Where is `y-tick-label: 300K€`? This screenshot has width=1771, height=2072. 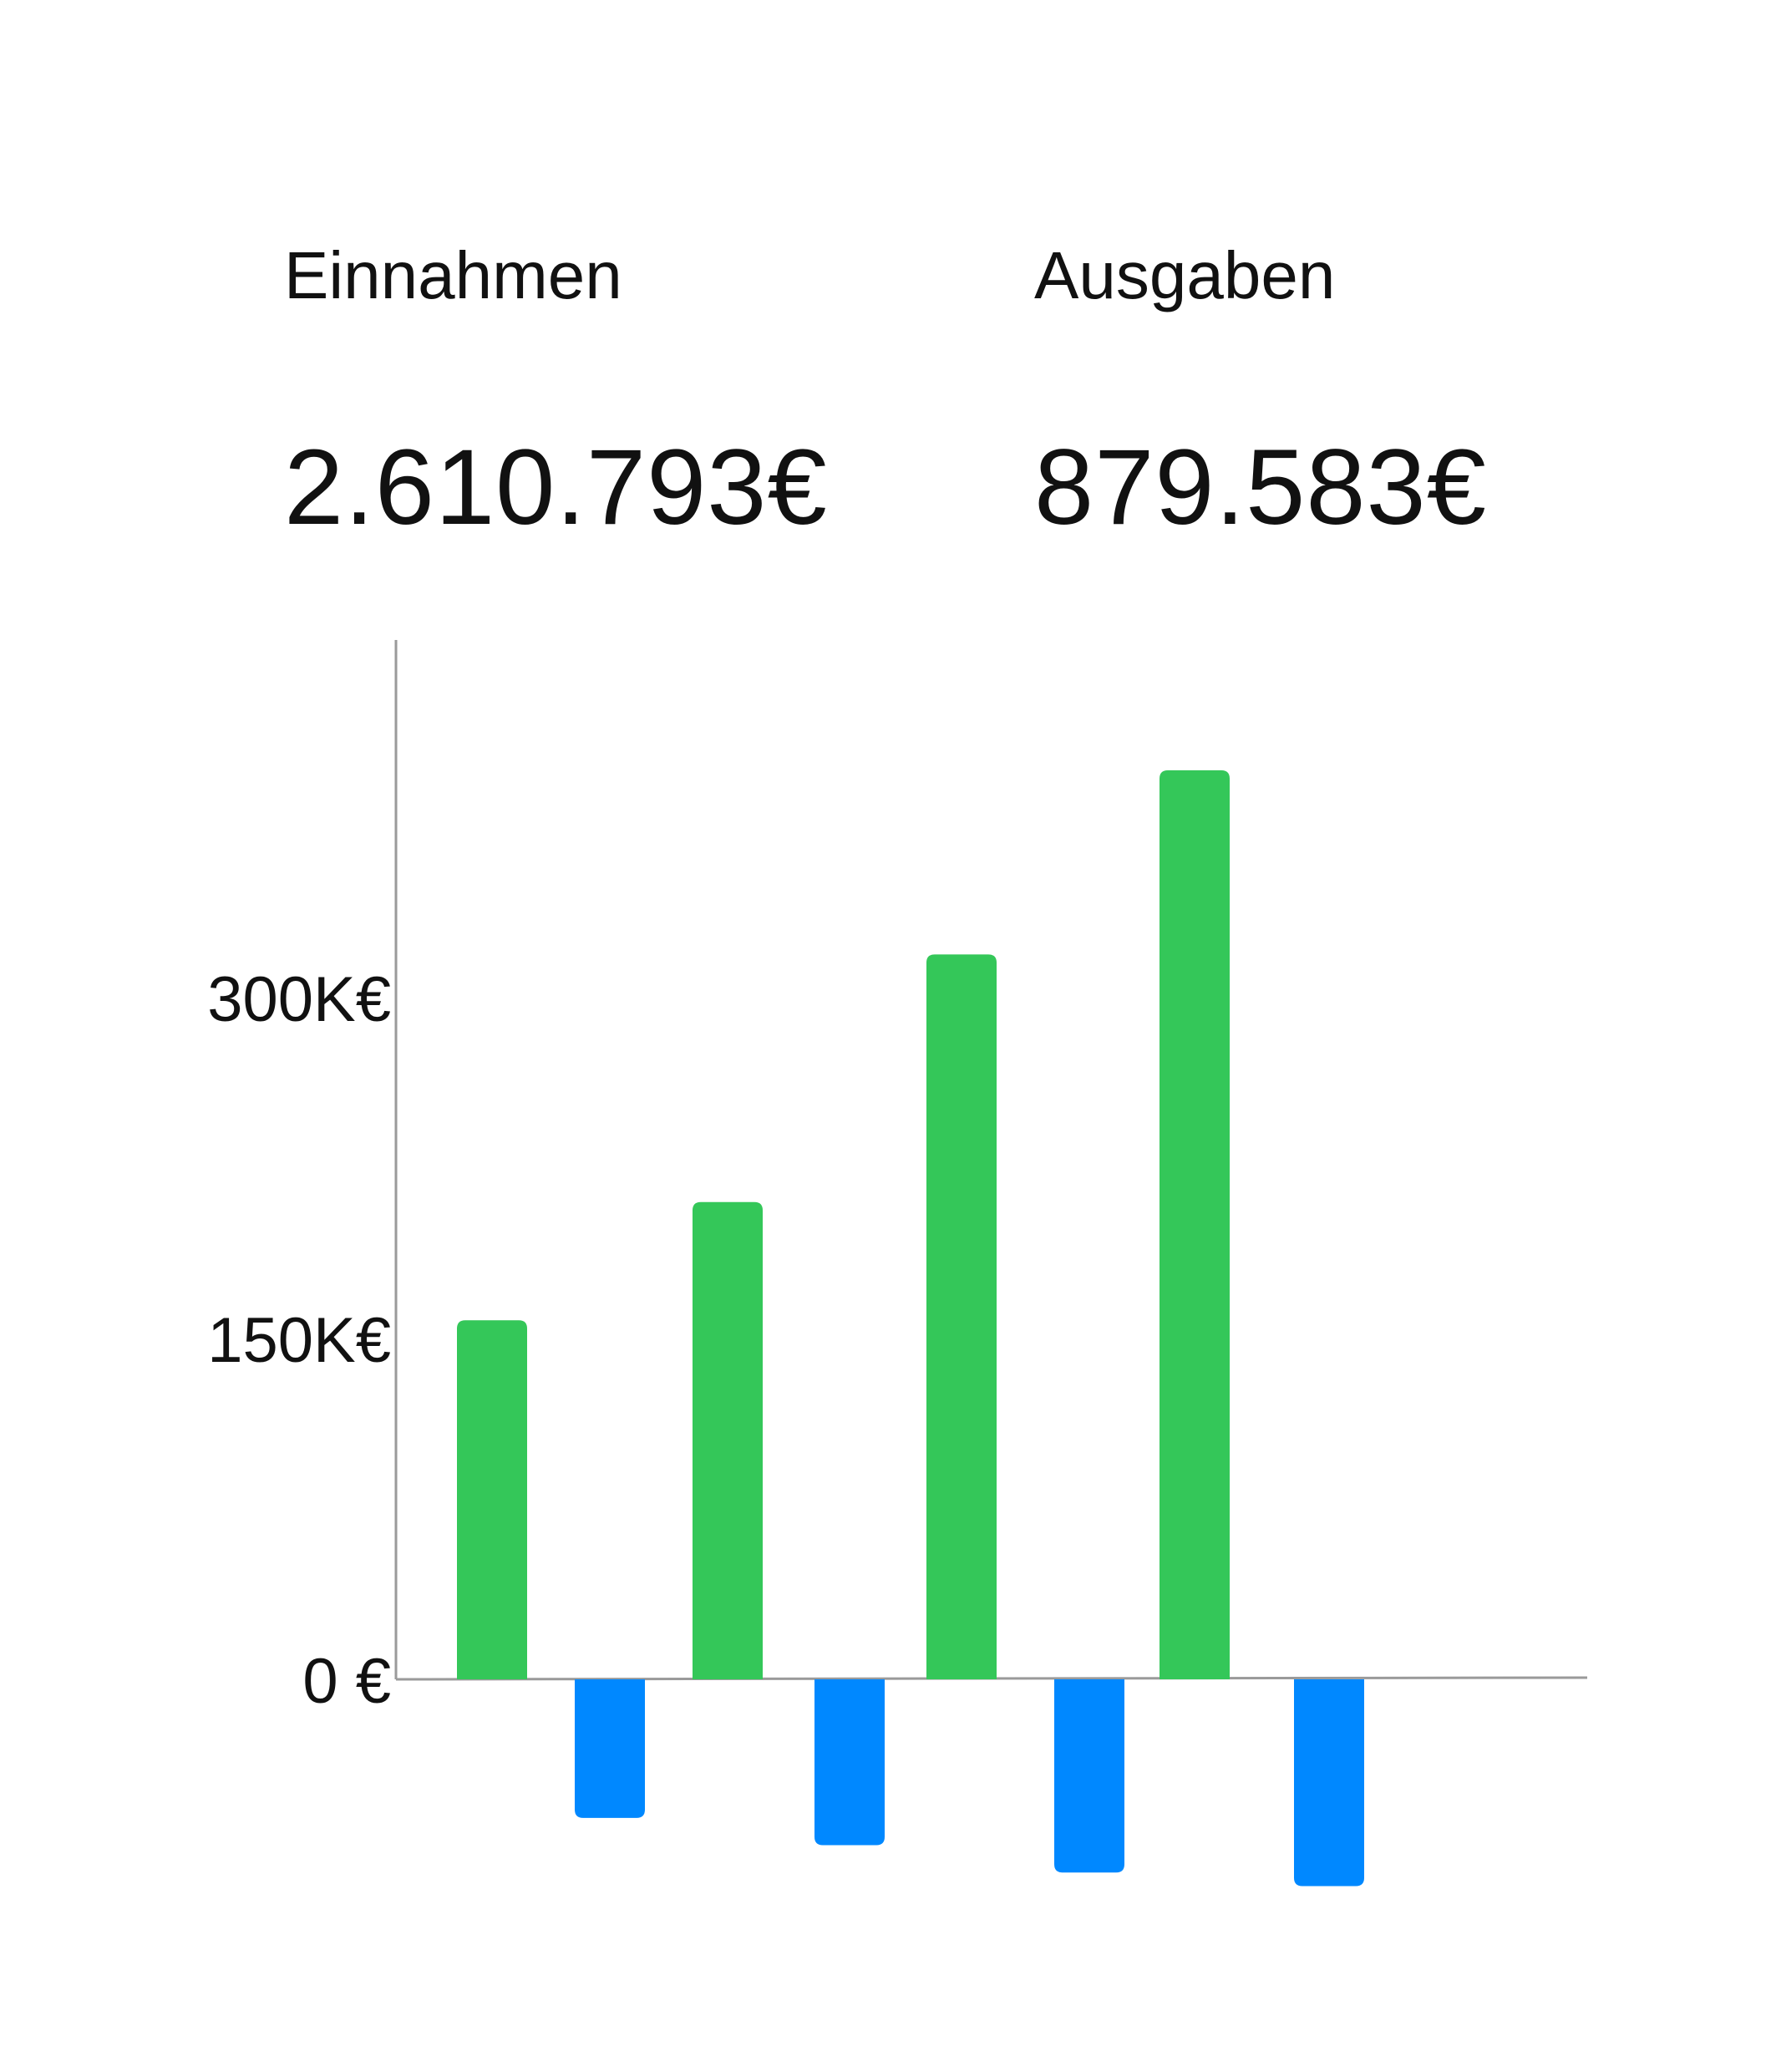 y-tick-label: 300K€ is located at coordinates (299, 999).